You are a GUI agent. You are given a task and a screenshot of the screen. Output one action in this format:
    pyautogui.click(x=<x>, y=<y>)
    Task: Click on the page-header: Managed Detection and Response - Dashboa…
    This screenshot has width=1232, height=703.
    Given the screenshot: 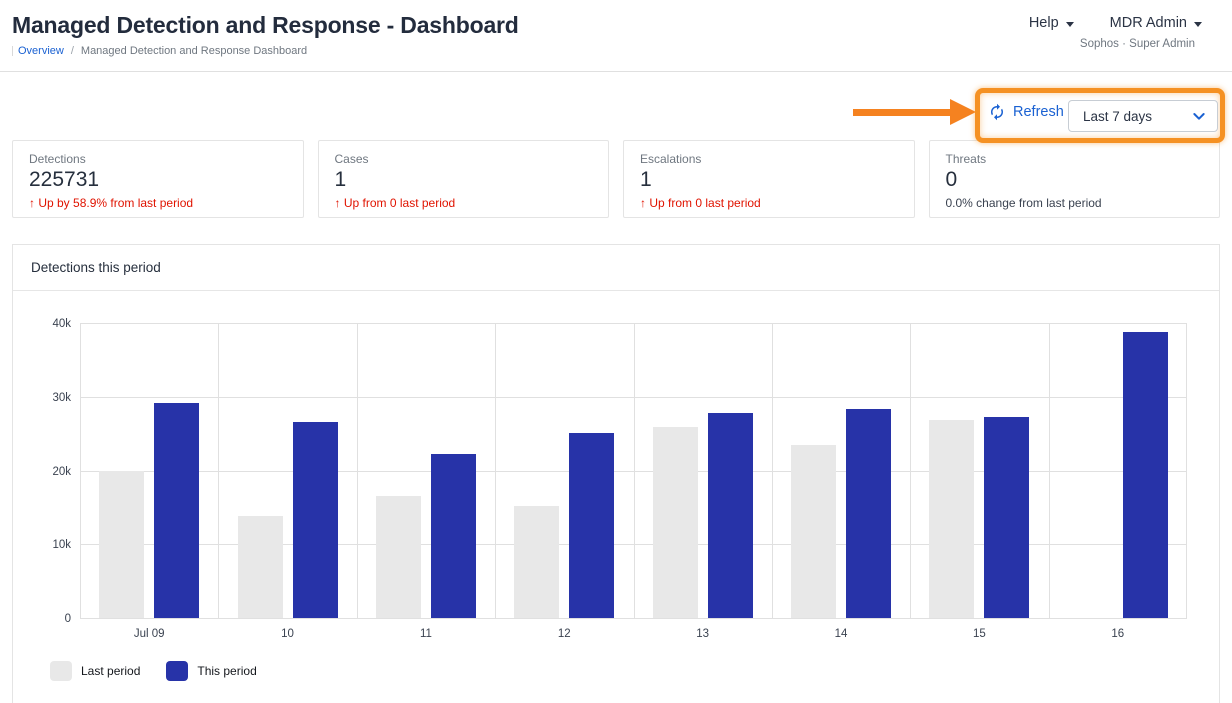 What is the action you would take?
    pyautogui.click(x=616, y=35)
    